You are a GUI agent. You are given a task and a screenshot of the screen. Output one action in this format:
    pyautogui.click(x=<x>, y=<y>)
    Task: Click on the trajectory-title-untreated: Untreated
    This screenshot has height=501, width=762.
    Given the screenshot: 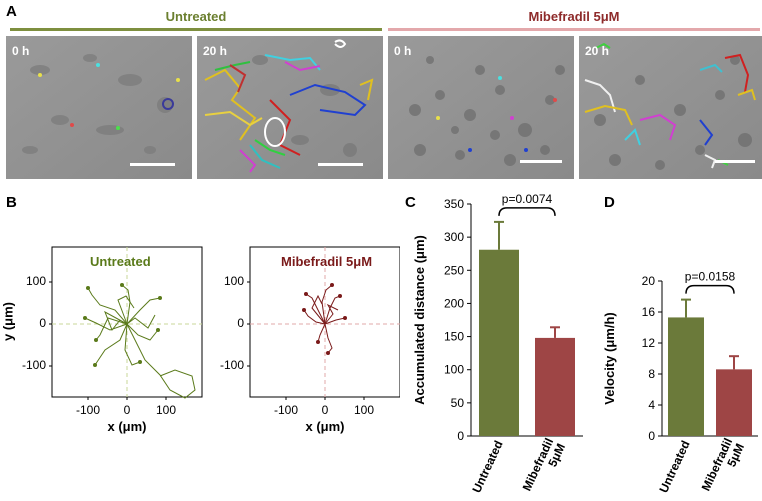 What is the action you would take?
    pyautogui.click(x=120, y=261)
    